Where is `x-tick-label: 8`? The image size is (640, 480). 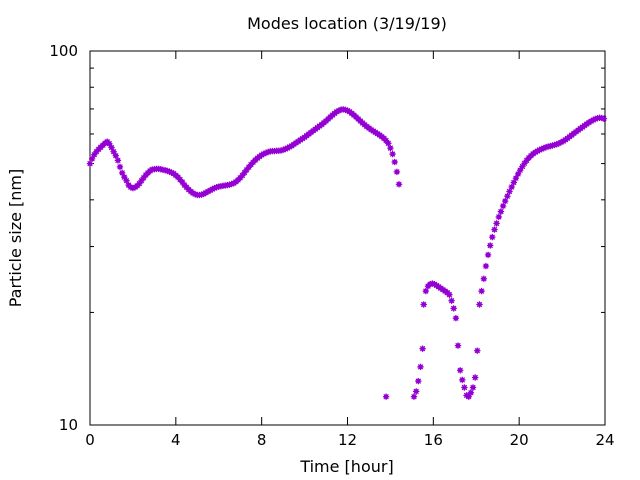 x-tick-label: 8 is located at coordinates (262, 440).